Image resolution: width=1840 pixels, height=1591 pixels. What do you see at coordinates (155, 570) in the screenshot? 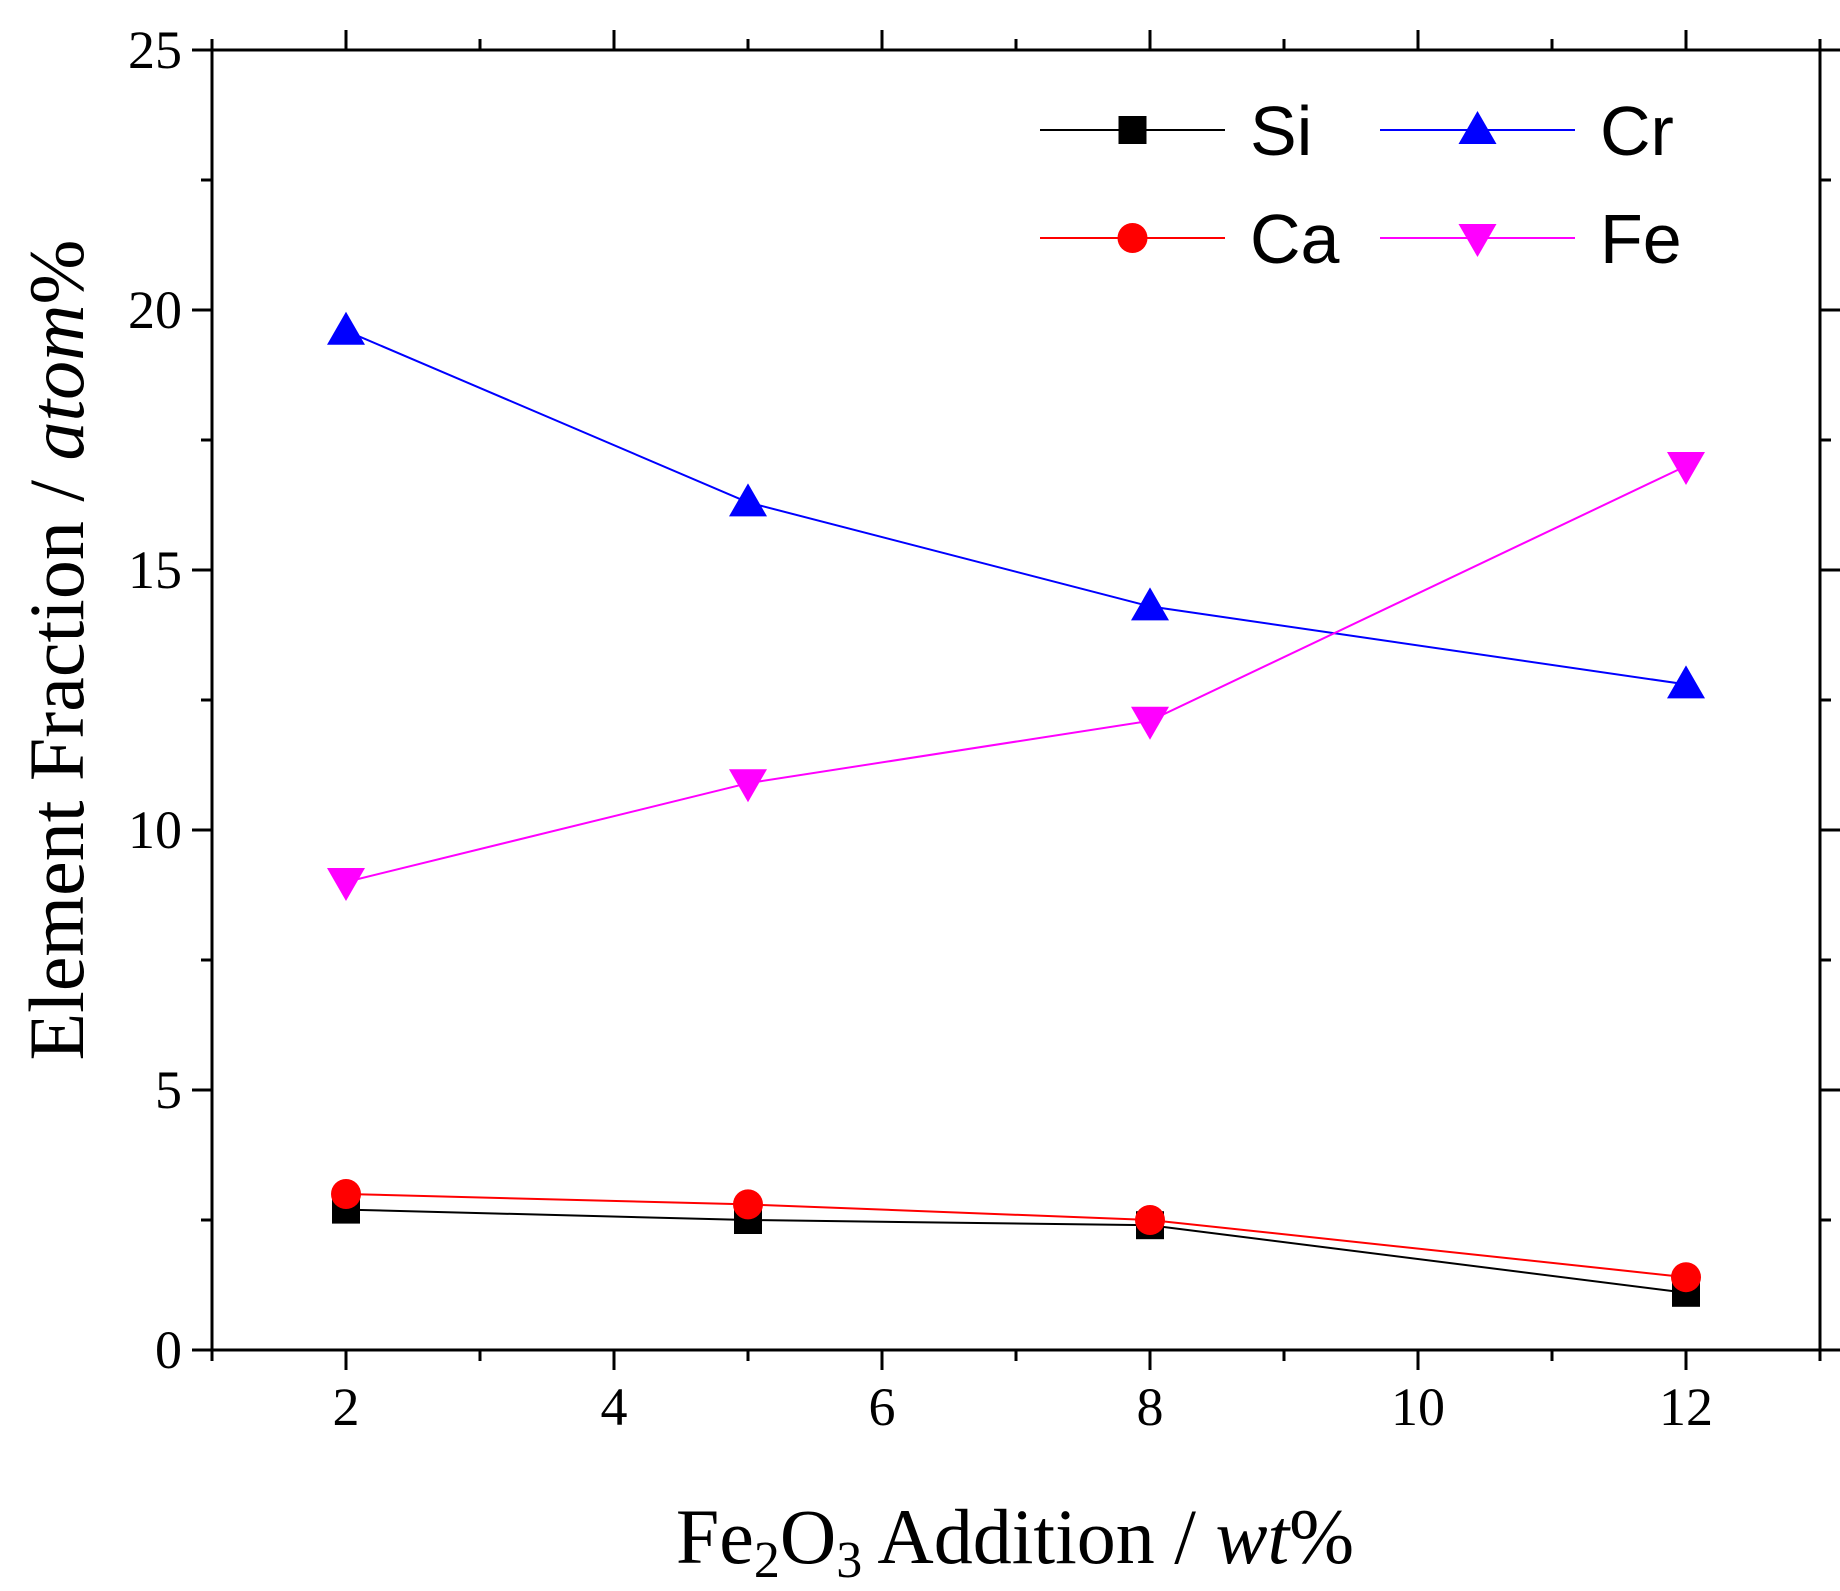
I see `y-tick-label: 15` at bounding box center [155, 570].